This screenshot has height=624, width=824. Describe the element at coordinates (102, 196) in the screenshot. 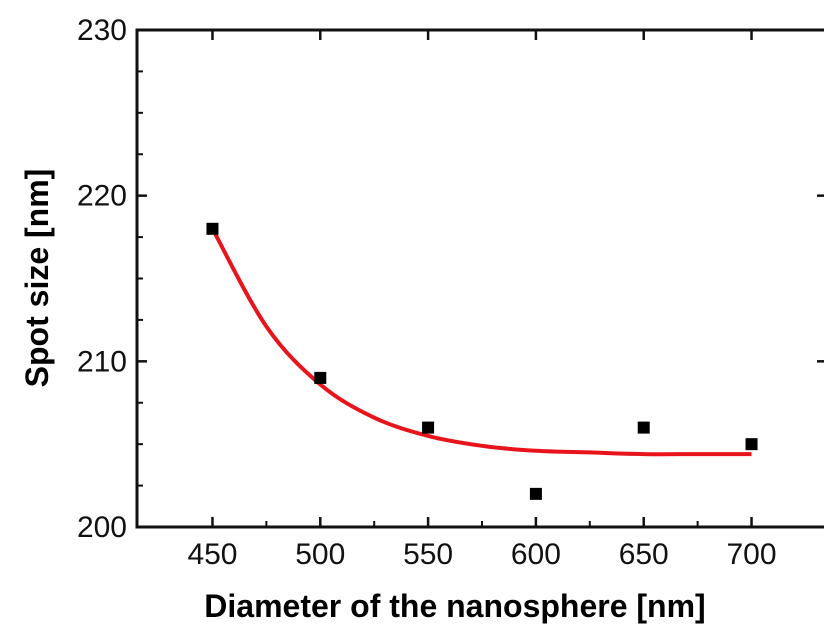

I see `y-tick-label: 220` at that location.